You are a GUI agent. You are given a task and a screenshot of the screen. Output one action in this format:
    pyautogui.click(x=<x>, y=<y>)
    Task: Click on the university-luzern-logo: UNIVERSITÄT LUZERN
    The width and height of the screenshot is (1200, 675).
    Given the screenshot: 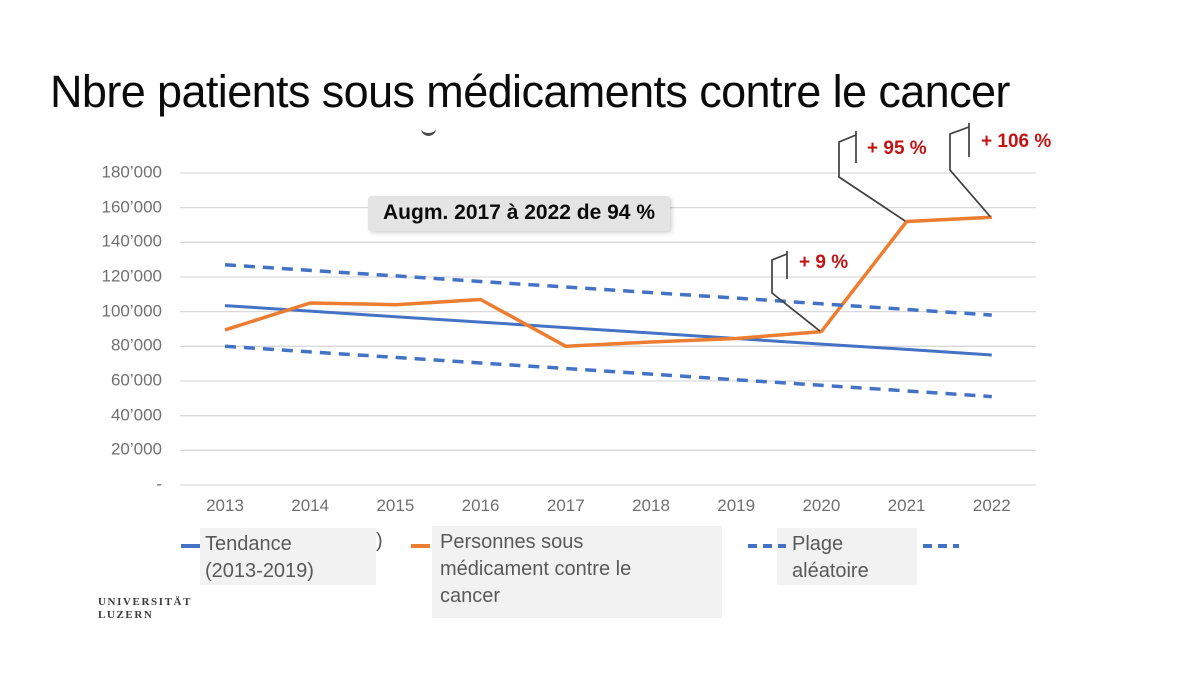 What is the action you would take?
    pyautogui.click(x=145, y=609)
    